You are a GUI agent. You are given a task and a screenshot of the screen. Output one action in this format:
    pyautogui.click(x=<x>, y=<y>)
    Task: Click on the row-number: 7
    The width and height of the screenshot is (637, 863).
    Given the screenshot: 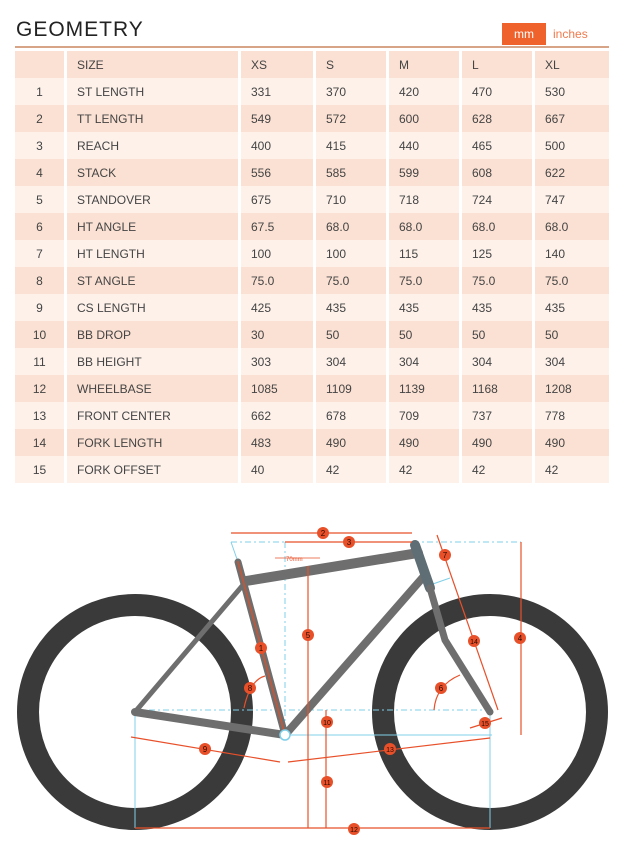 What is the action you would take?
    pyautogui.click(x=41, y=253)
    